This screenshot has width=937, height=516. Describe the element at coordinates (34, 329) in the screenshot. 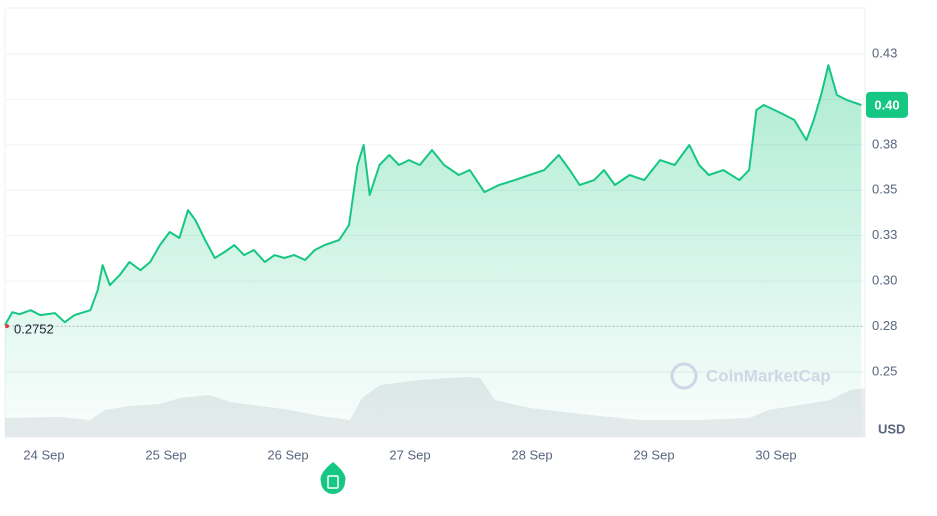

I see `reference-label: 0.2752` at that location.